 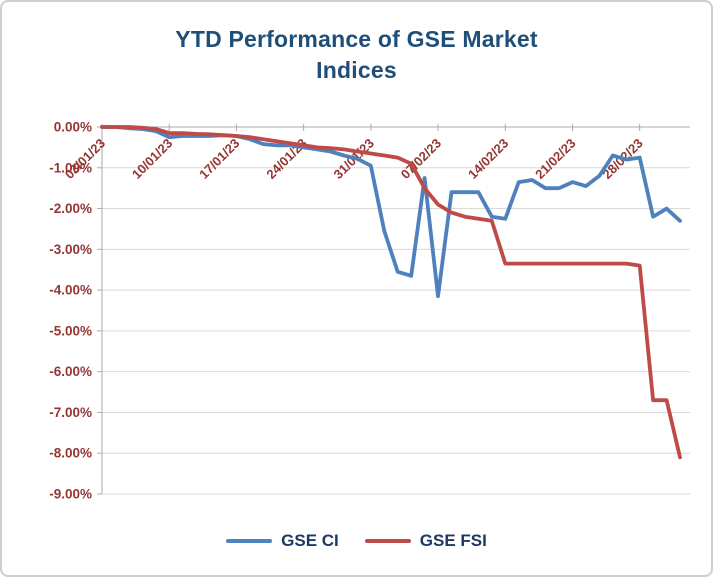 I want to click on svg-text: 17/01/23, so click(x=219, y=159).